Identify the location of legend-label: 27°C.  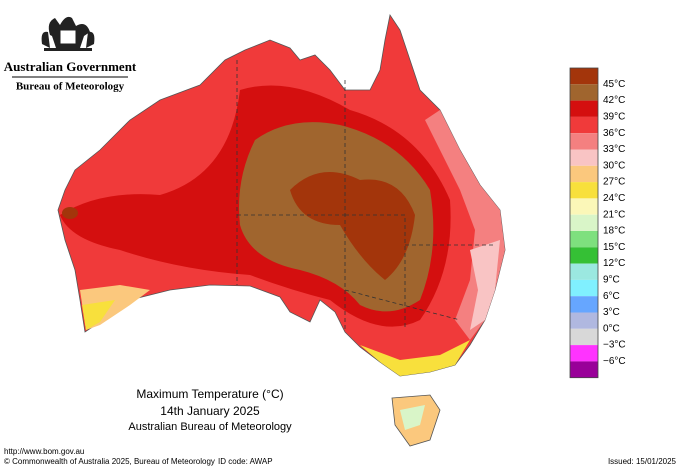
(614, 182).